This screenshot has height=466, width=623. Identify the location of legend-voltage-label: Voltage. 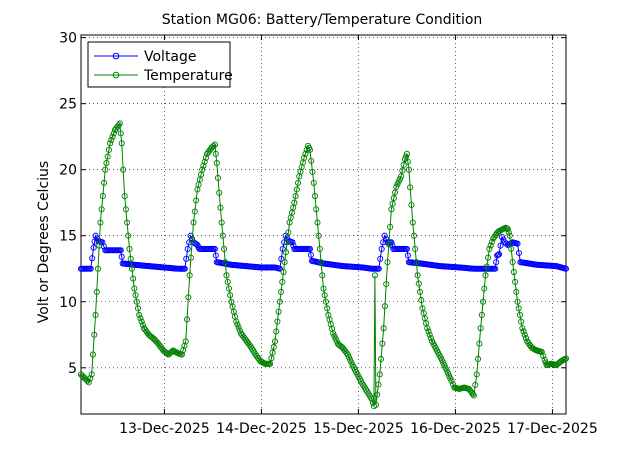
(170, 57).